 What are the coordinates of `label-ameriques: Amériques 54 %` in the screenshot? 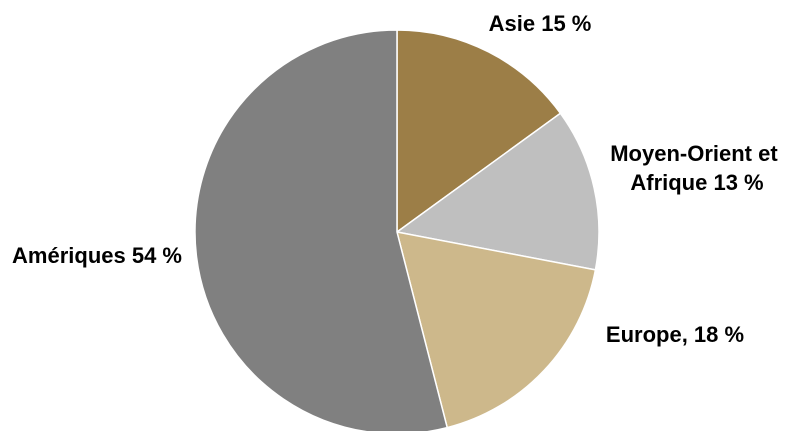 It's located at (97, 255).